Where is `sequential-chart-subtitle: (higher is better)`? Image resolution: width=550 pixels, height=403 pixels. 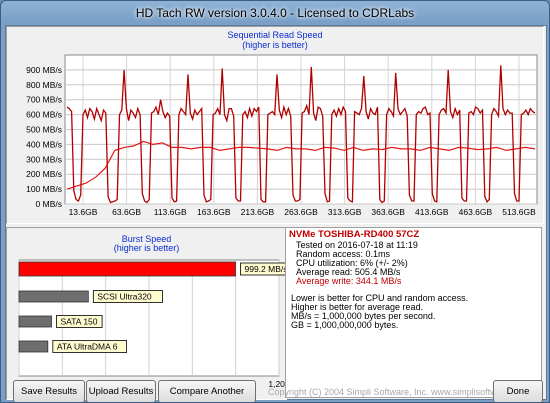
sequential-chart-subtitle: (higher is better) is located at coordinates (275, 45).